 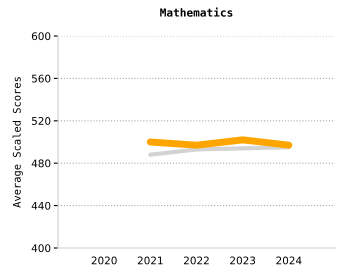 What do you see at coordinates (41, 36) in the screenshot?
I see `y-tick-label: 600` at bounding box center [41, 36].